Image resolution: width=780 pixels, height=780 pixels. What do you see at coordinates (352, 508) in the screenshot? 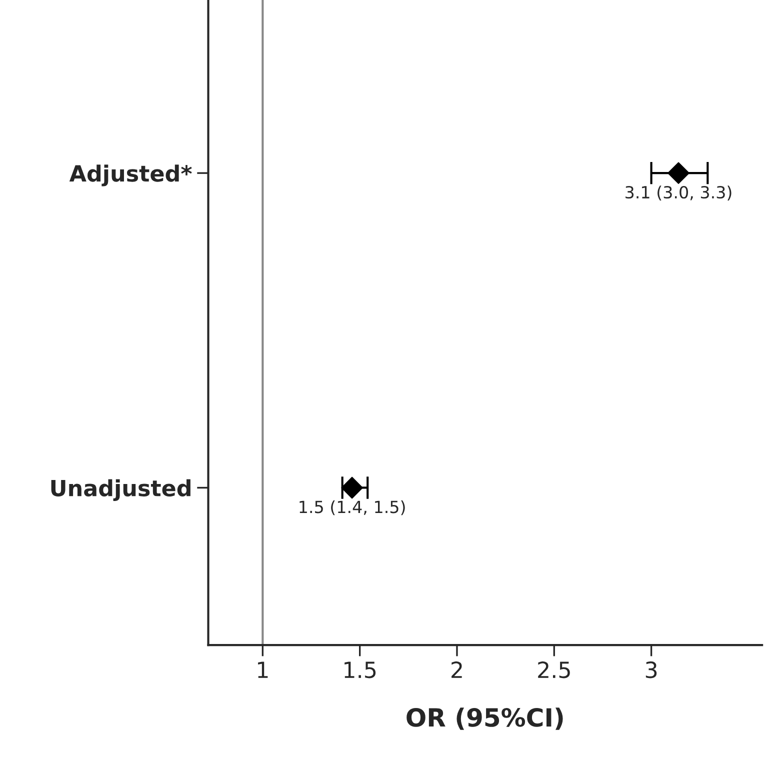
I see `data-label: 1.5 (1.4, 1.5)` at bounding box center [352, 508].